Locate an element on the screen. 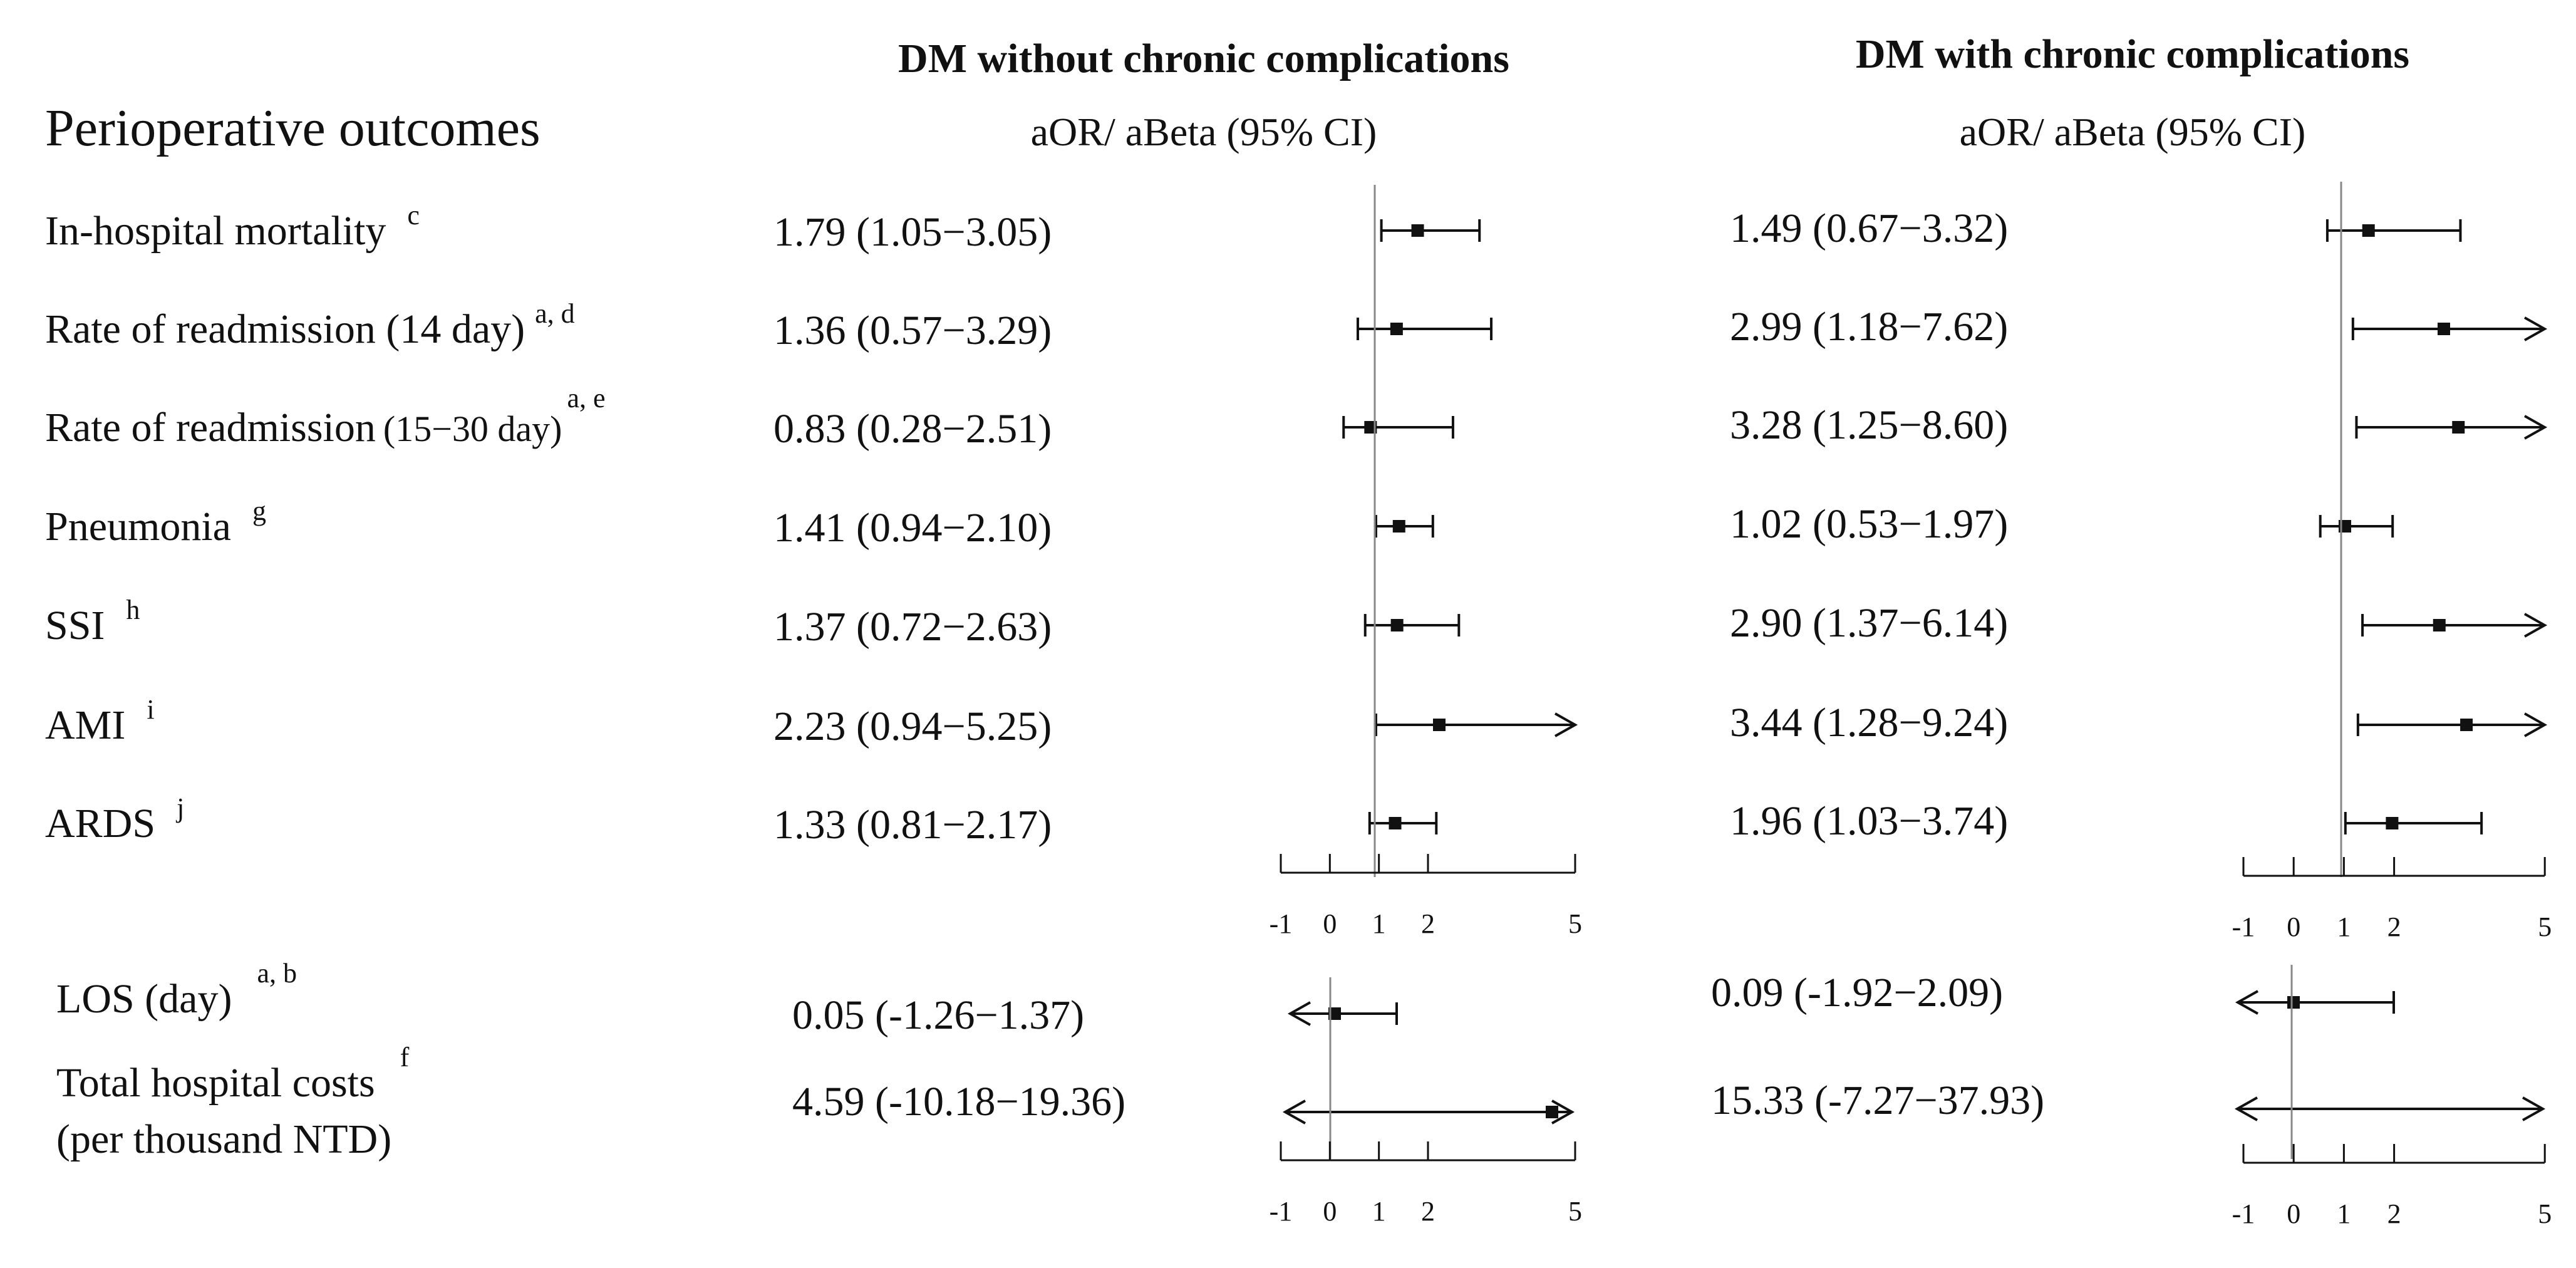 This screenshot has width=2576, height=1268. right-los-arrow is located at coordinates (2246, 1003).